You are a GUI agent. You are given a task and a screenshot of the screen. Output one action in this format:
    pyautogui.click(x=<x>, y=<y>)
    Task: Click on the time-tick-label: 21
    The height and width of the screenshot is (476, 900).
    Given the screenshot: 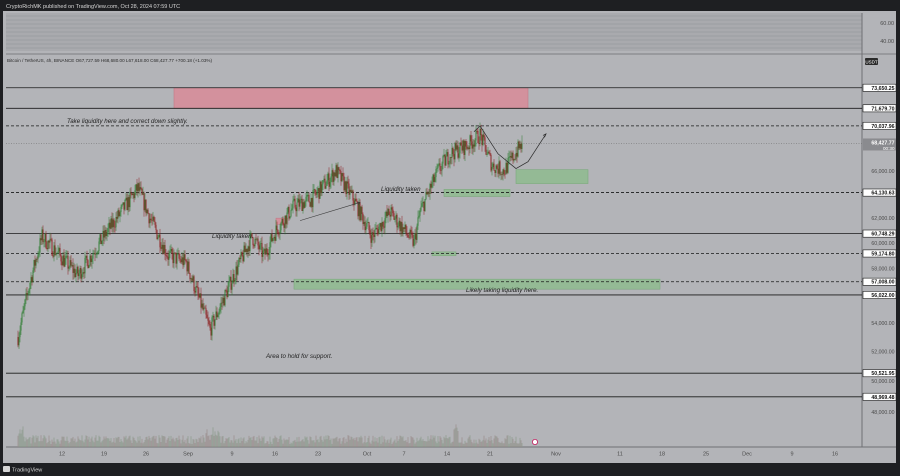 What is the action you would take?
    pyautogui.click(x=490, y=455)
    